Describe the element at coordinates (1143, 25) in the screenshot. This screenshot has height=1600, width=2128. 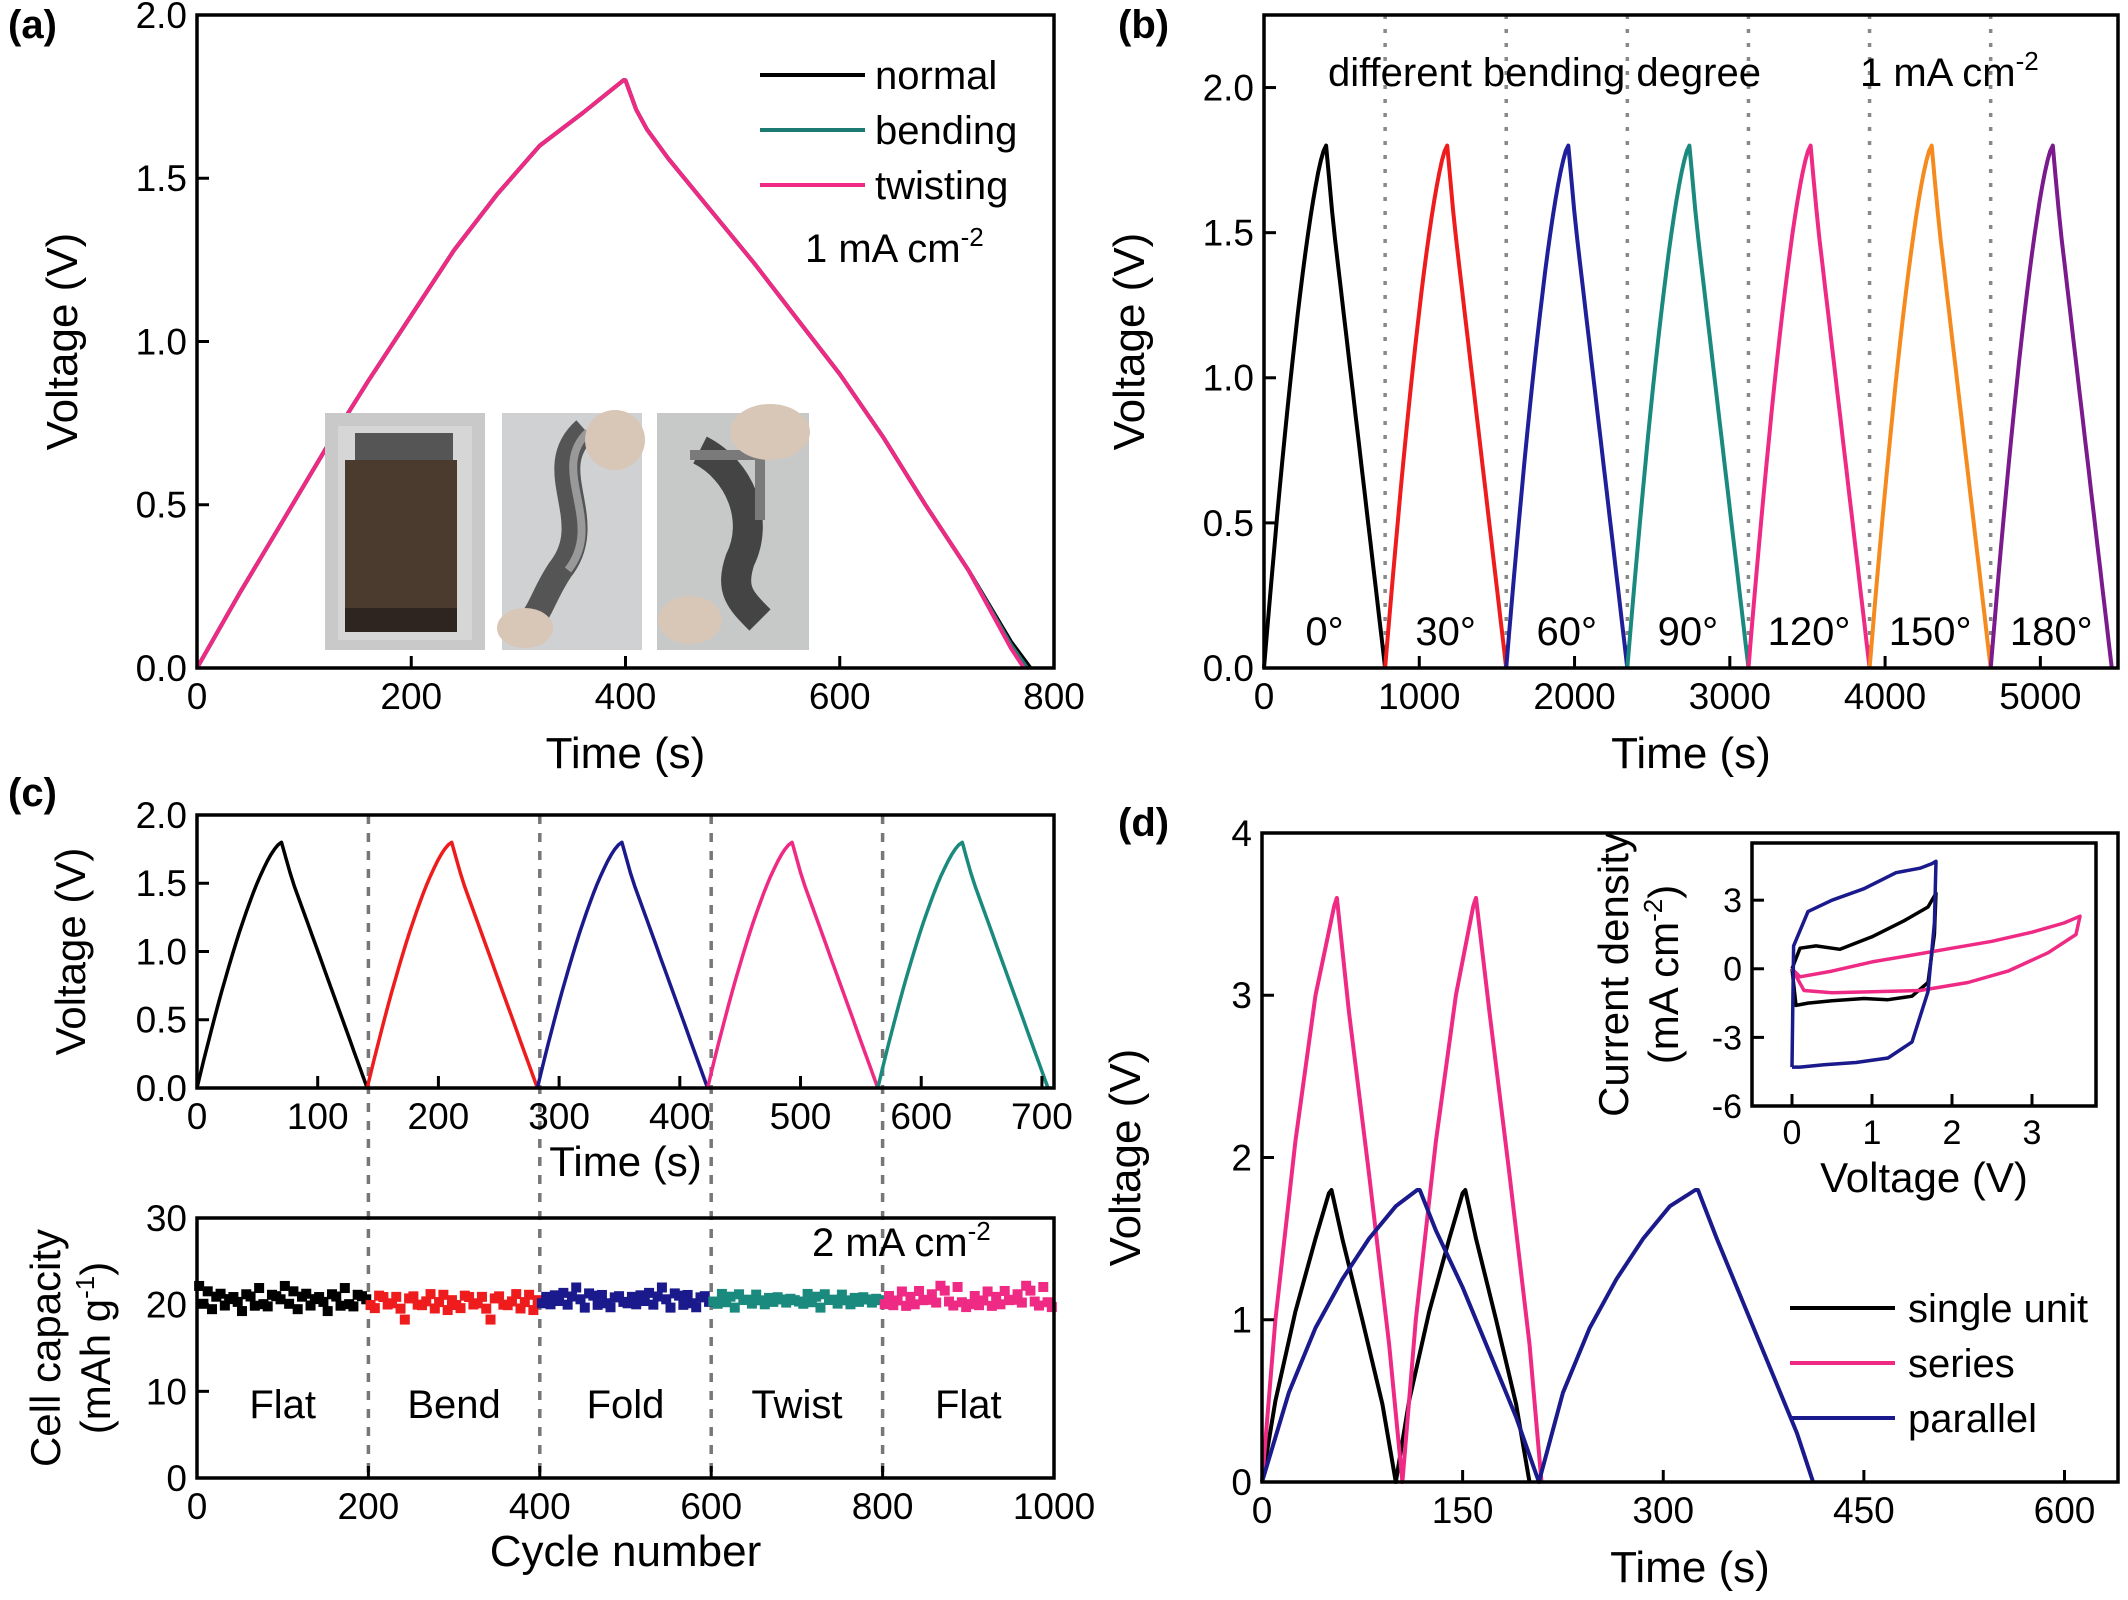
I see `panel-b-label: (b)` at that location.